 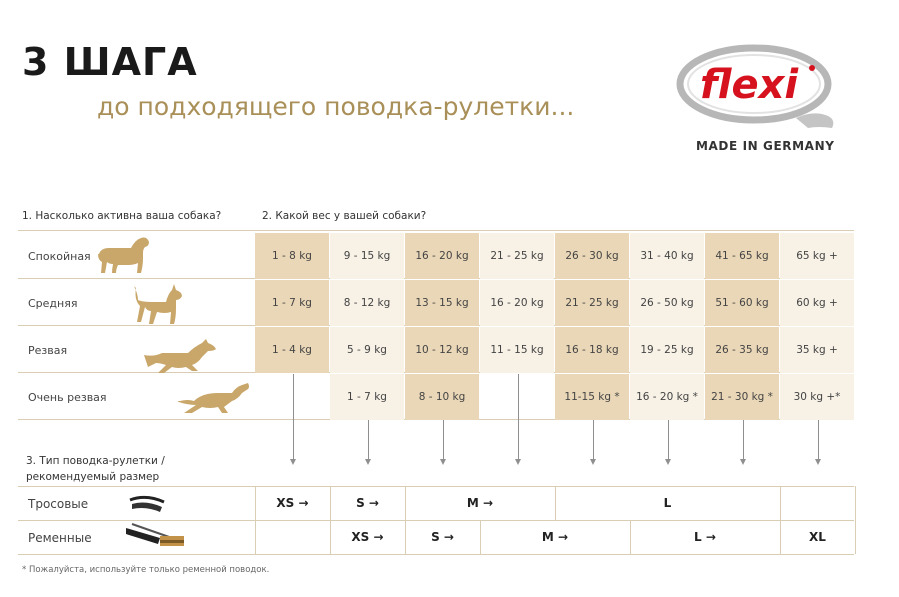 I want to click on step3-question: 3. Тип поводка-рулетки /, so click(x=95, y=461).